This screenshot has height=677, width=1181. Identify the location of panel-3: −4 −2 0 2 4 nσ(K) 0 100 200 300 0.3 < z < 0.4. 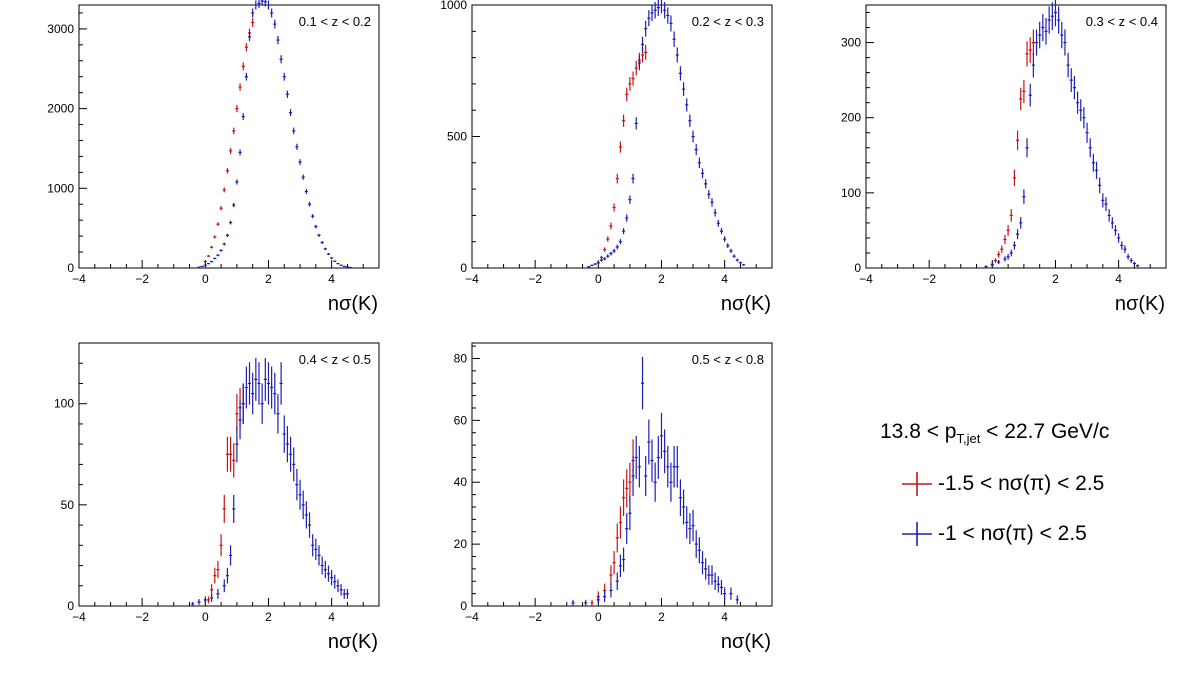
(1004, 157).